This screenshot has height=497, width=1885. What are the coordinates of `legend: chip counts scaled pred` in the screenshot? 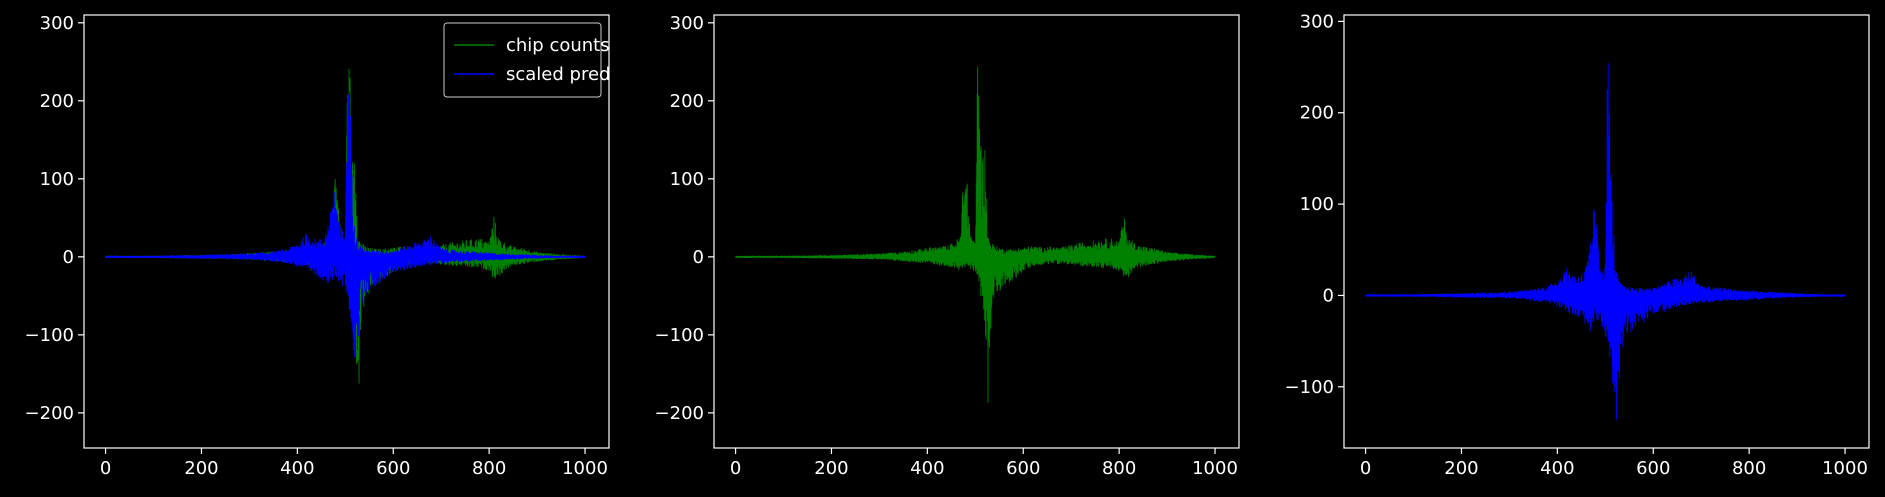 It's located at (526, 60).